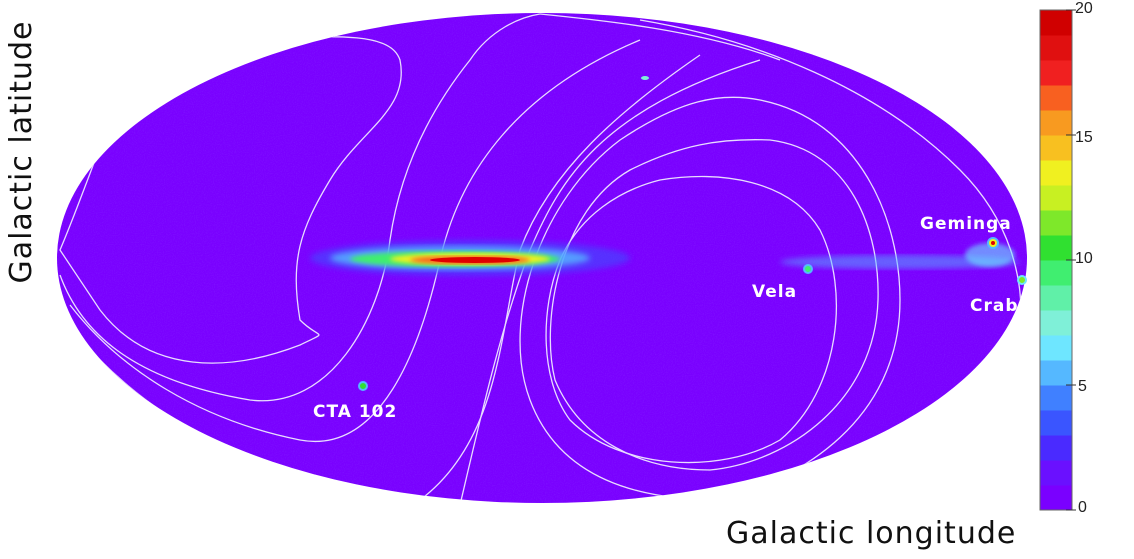 This screenshot has width=1134, height=559. I want to click on colorbar-tick-0: 0, so click(1082, 507).